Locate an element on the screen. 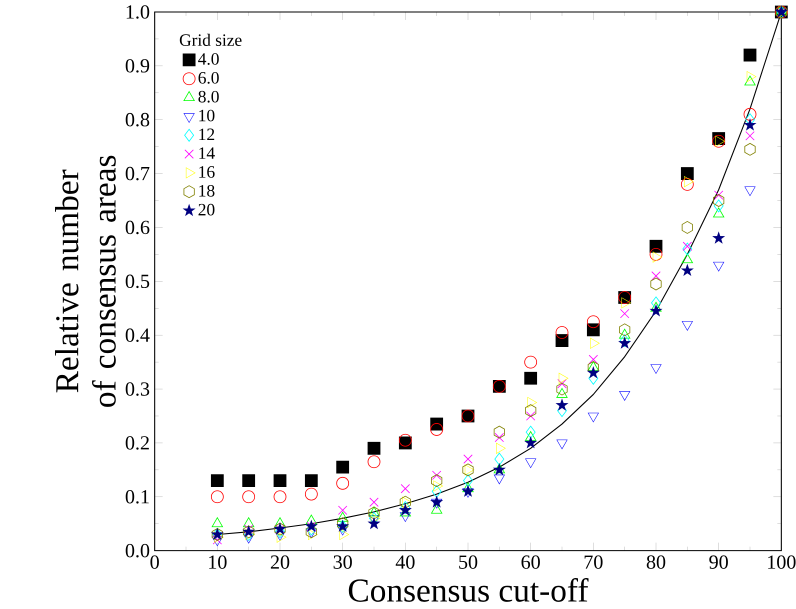 The image size is (796, 609). legend-label: 8.0 is located at coordinates (208, 96).